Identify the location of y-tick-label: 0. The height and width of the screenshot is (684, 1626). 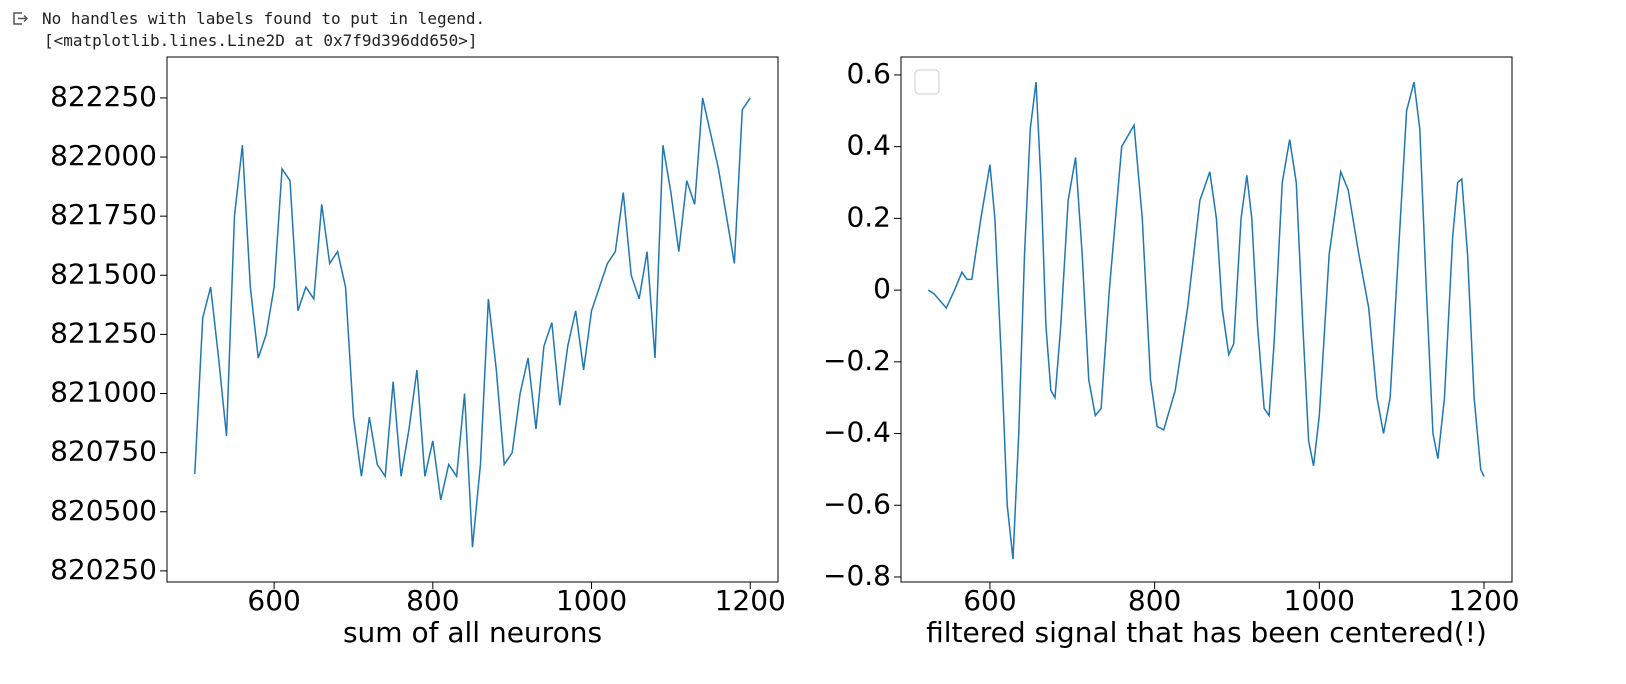
(882, 288).